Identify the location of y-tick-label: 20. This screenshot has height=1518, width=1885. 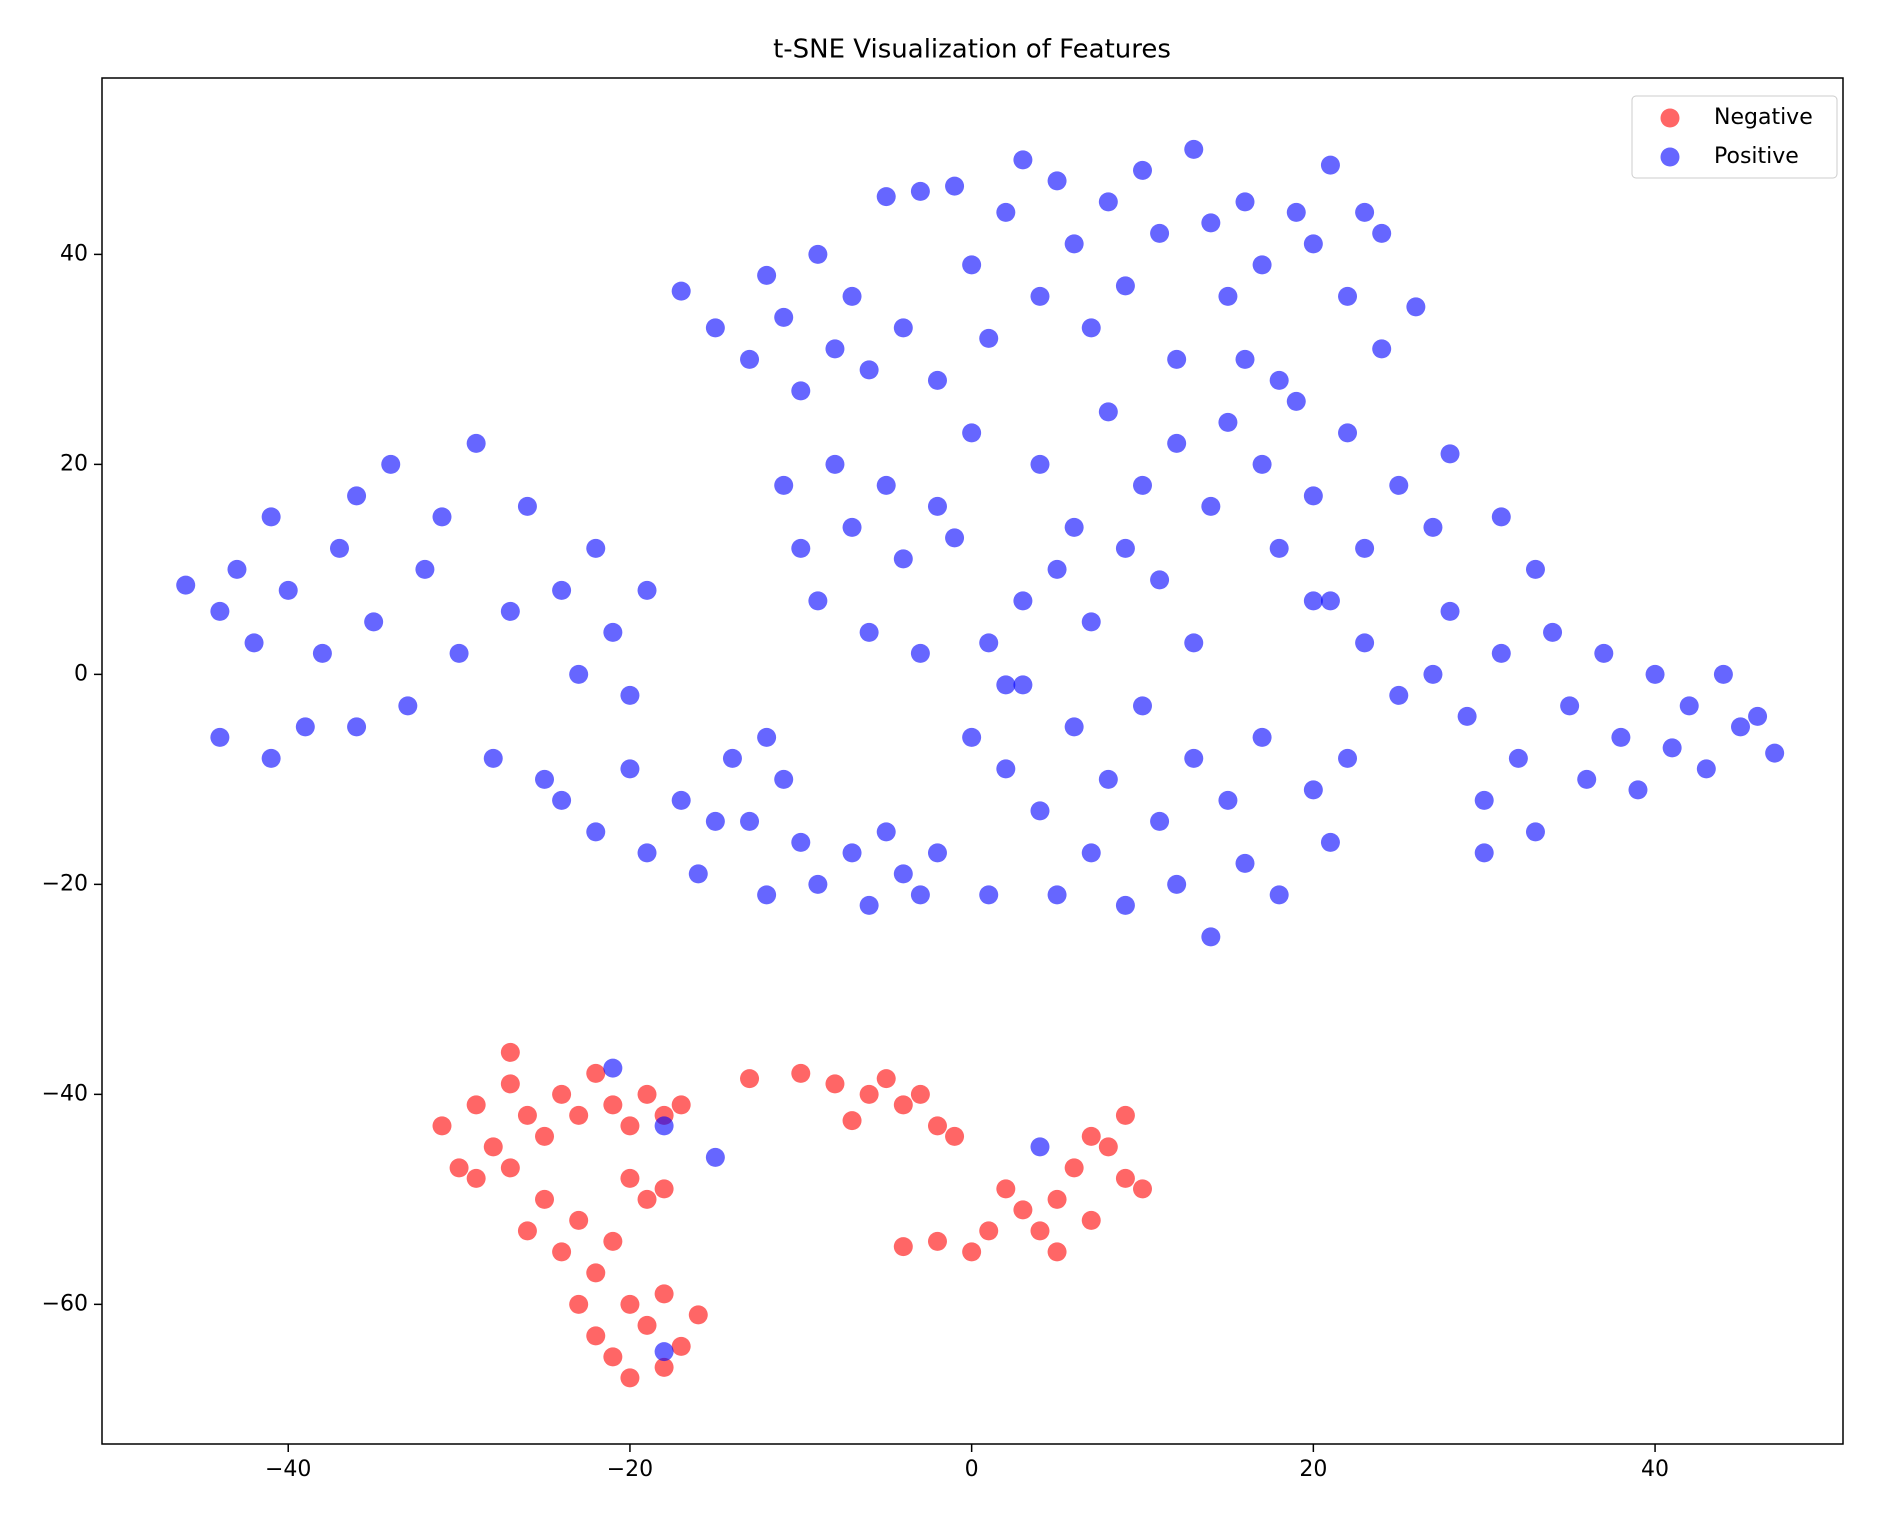
(74, 463).